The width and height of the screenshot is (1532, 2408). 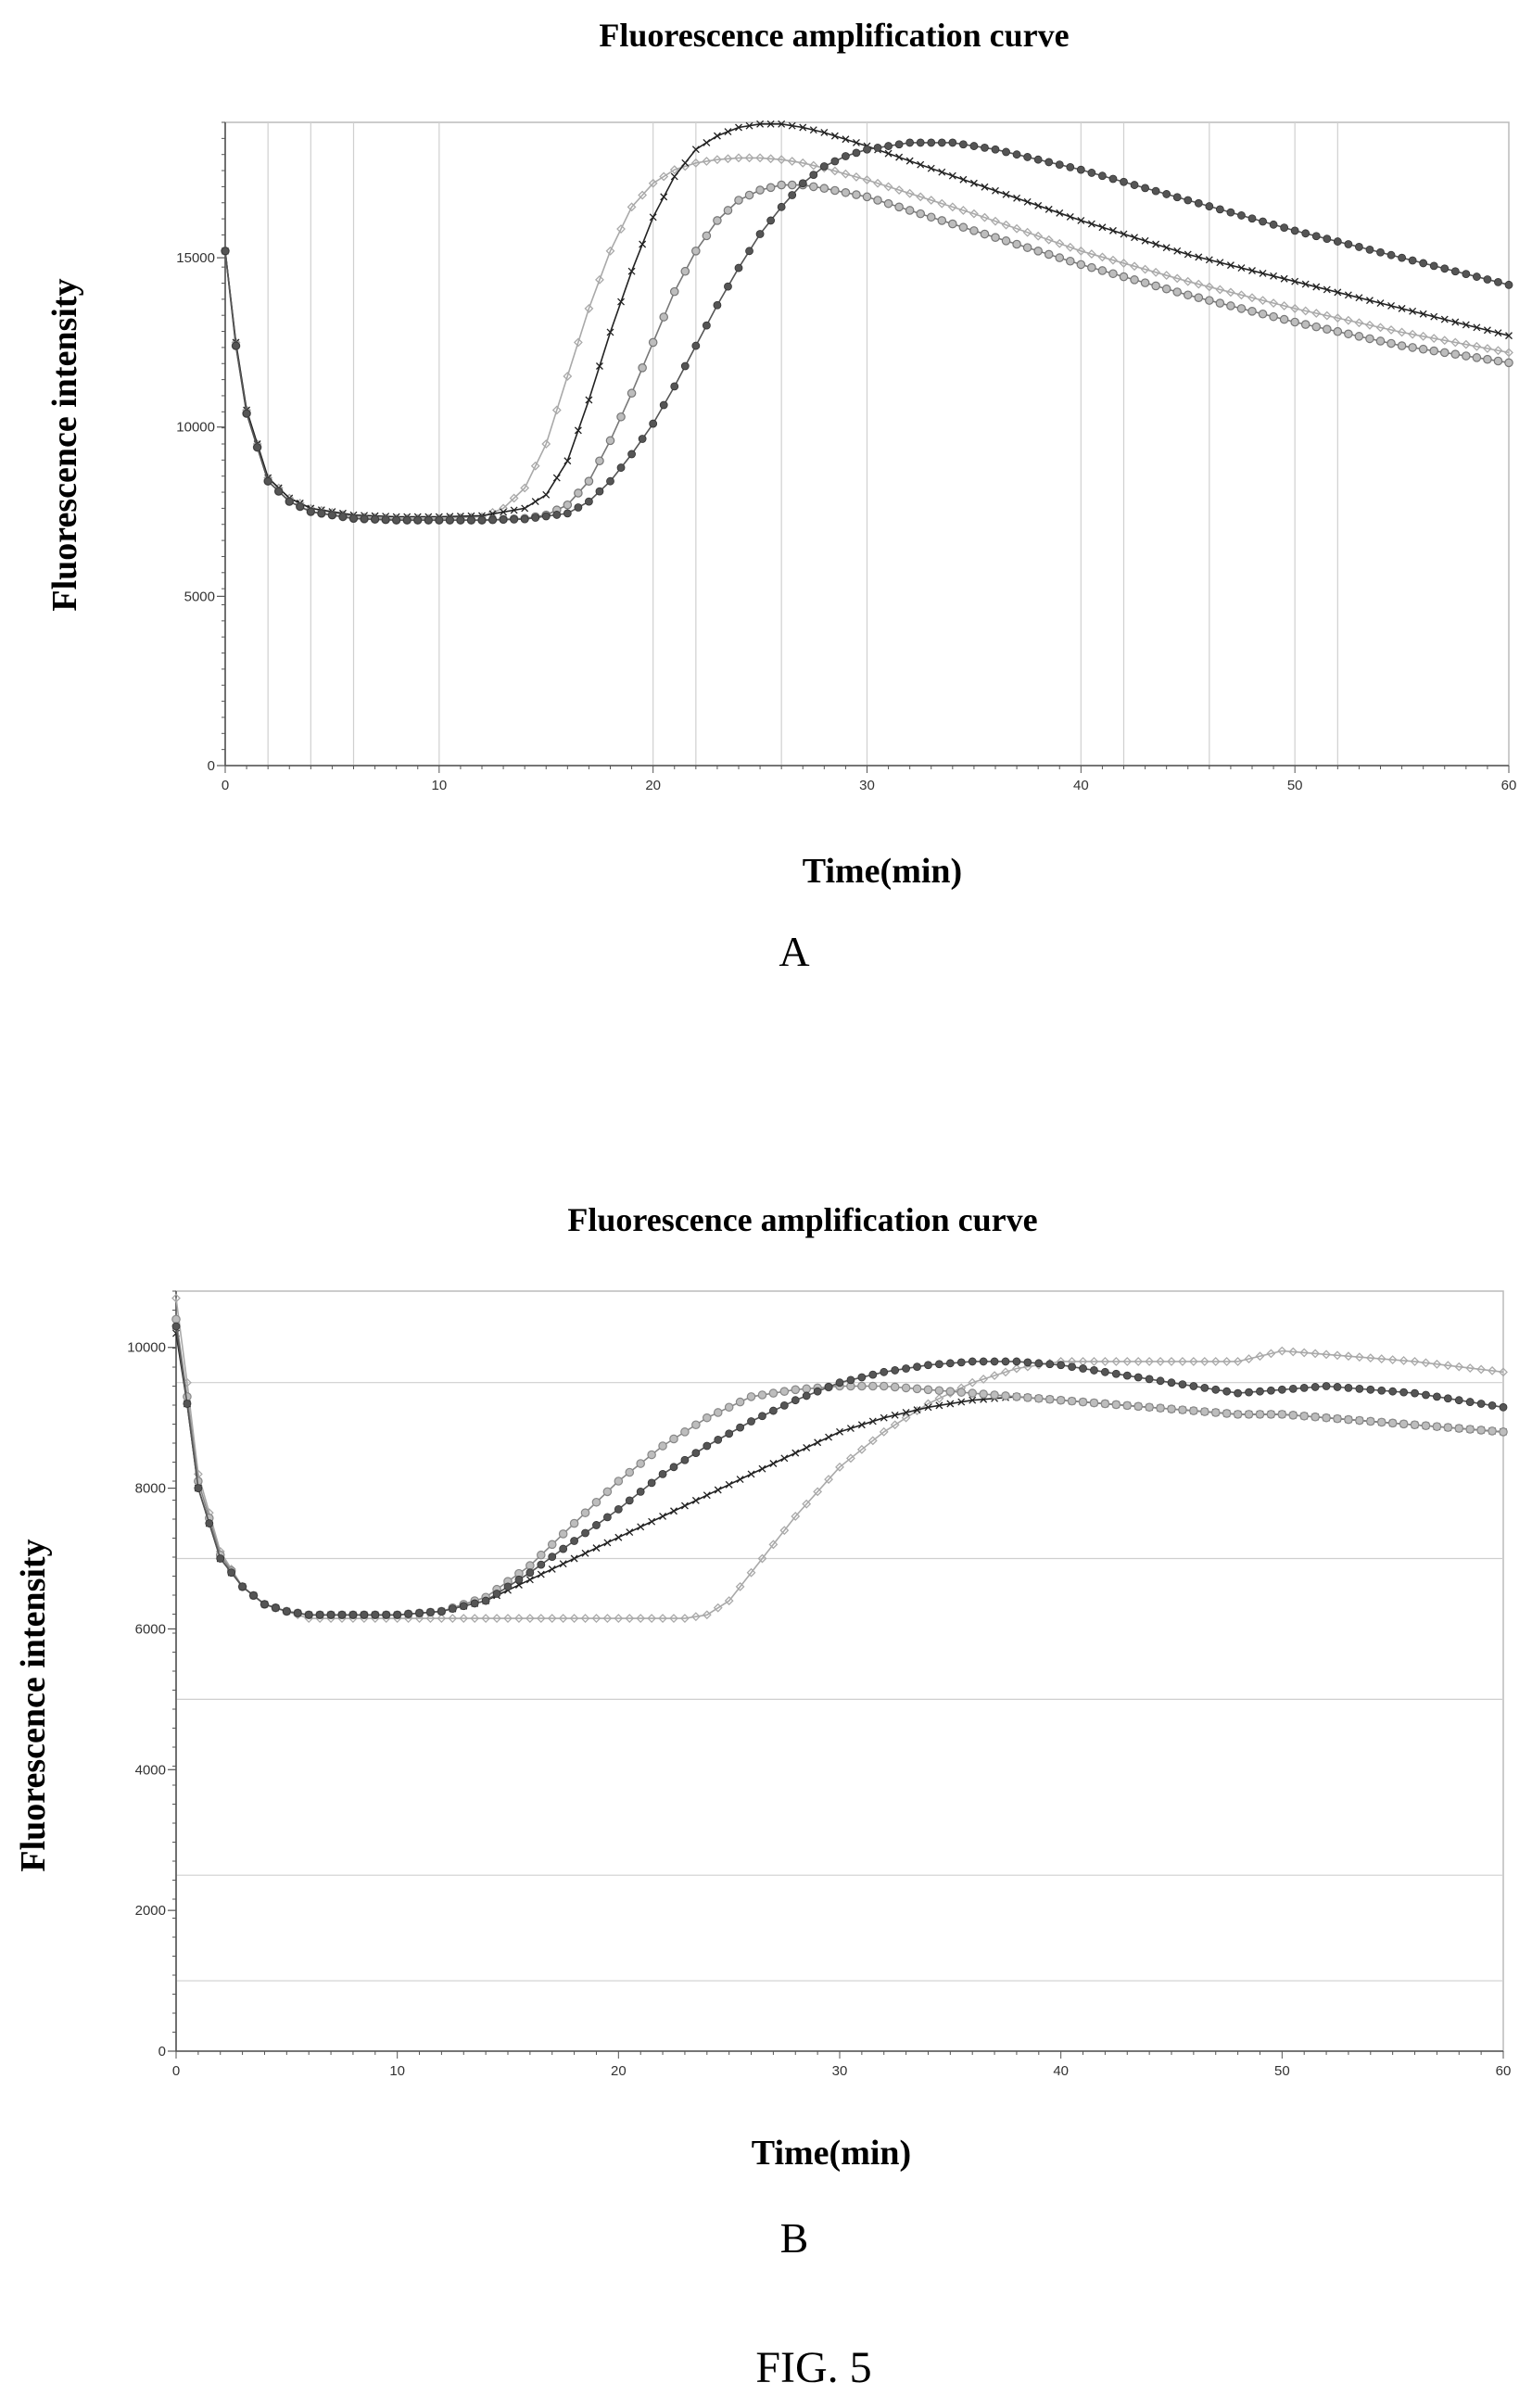 What do you see at coordinates (196, 428) in the screenshot?
I see `chart-a-y-tick-label: 10000` at bounding box center [196, 428].